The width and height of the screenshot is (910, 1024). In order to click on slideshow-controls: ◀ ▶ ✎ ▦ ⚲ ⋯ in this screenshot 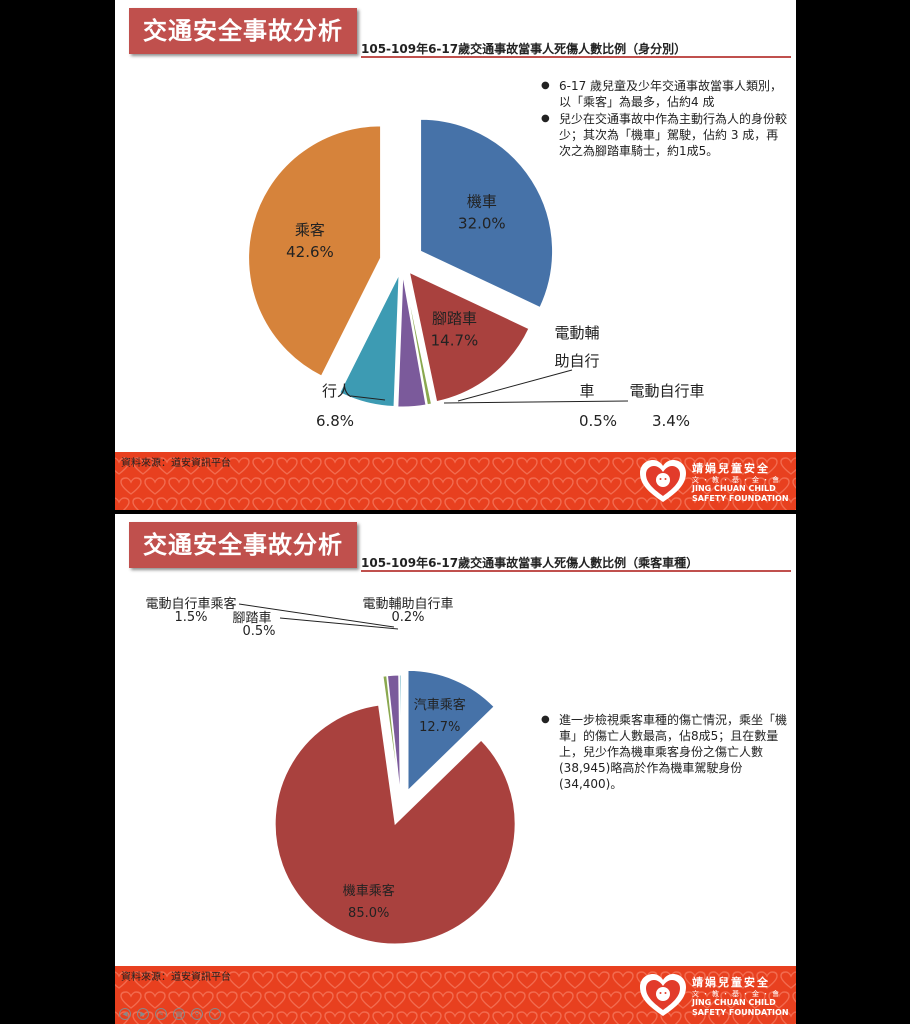, I will do `click(170, 1014)`.